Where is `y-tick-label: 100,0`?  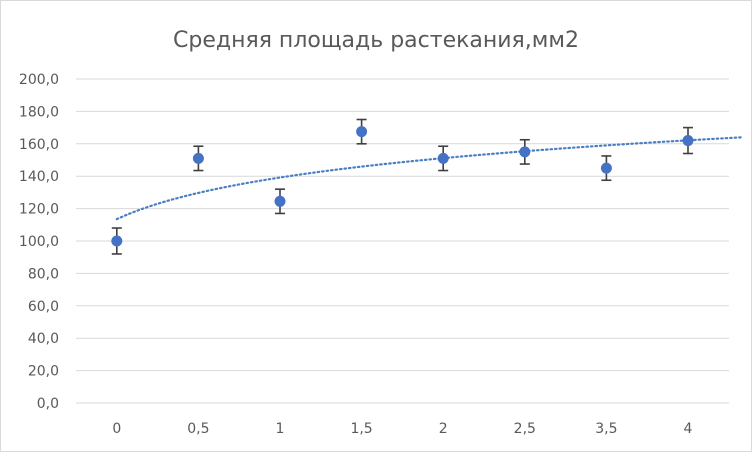 y-tick-label: 100,0 is located at coordinates (39, 242).